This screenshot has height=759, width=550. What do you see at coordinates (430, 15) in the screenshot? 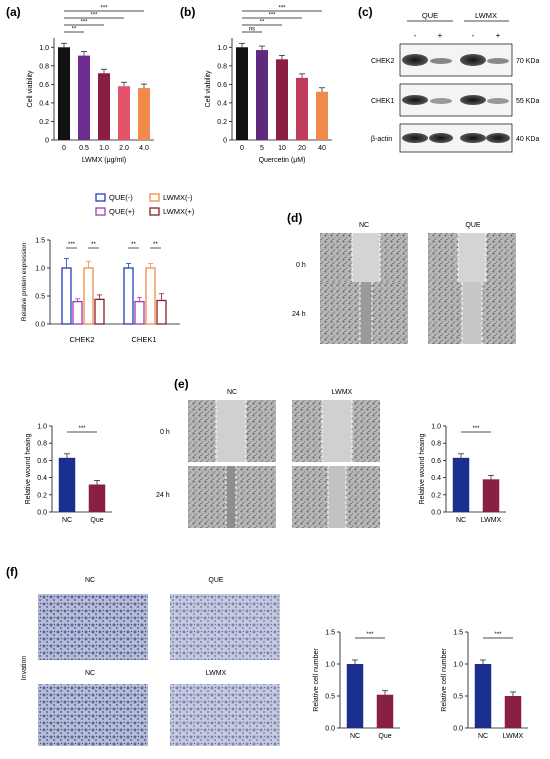
I see `blot-group-que: QUE` at bounding box center [430, 15].